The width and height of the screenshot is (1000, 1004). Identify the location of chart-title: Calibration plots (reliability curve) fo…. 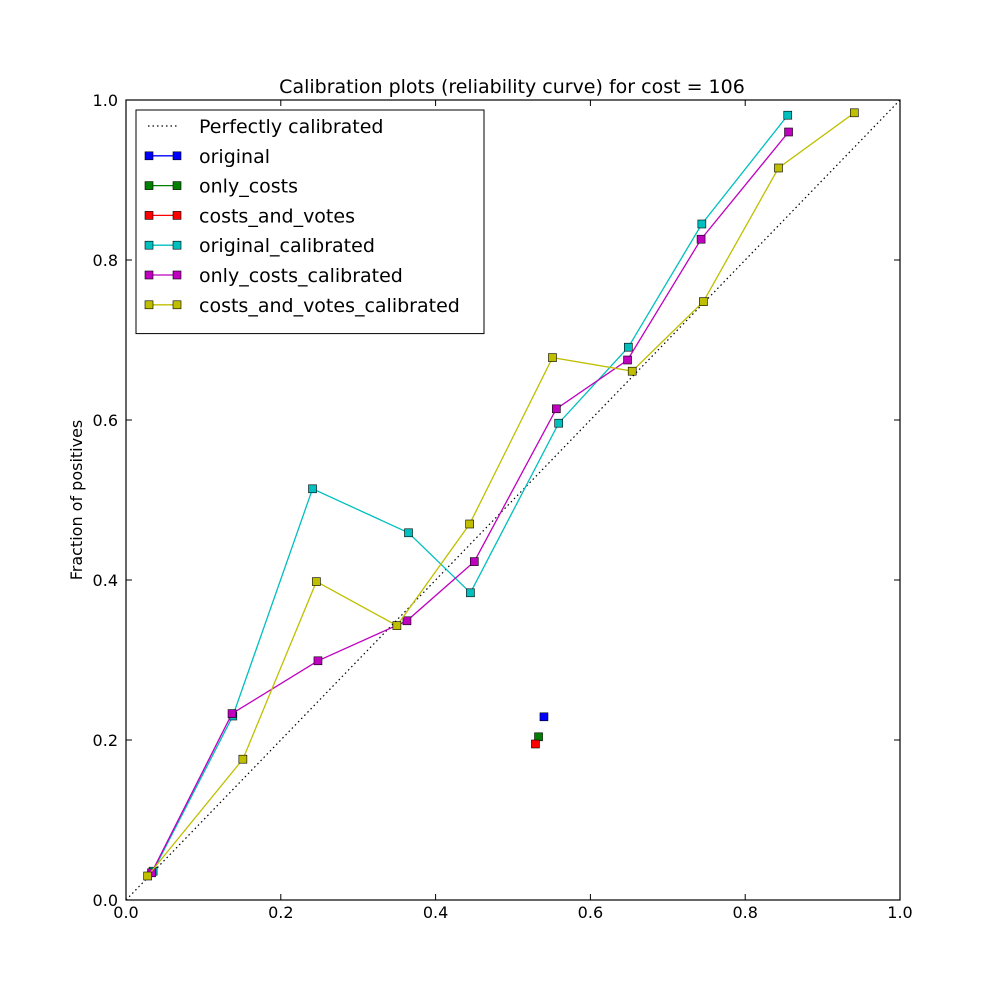
(512, 87).